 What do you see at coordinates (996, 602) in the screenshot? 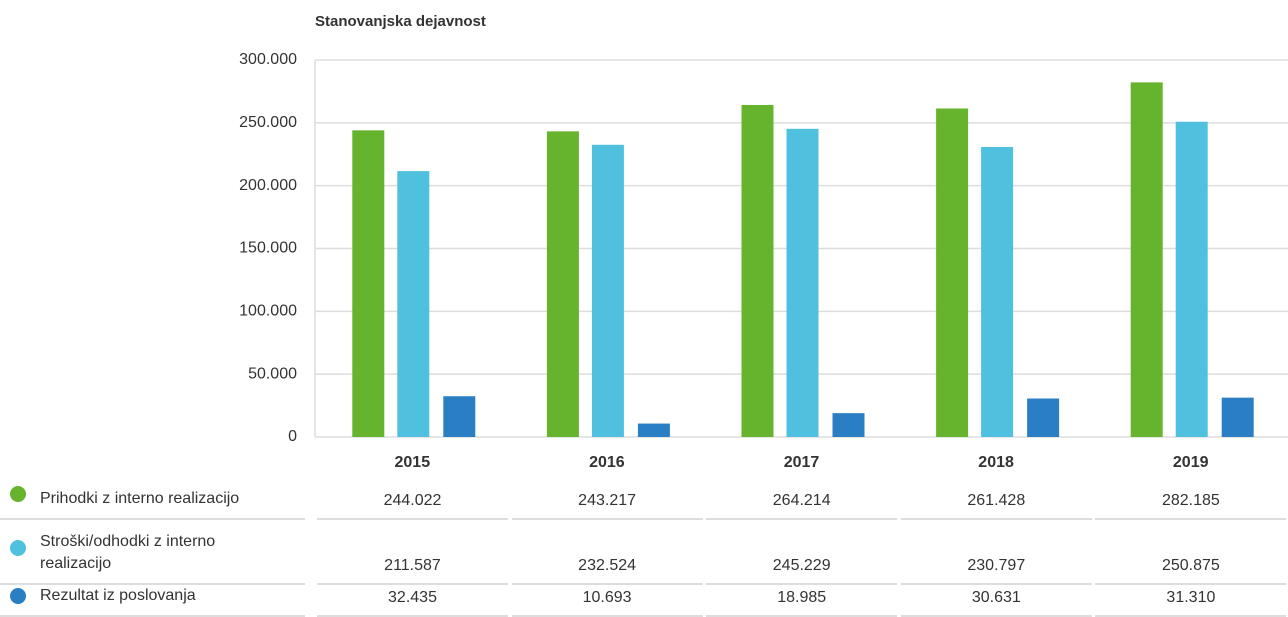
I see `table-cell: 30.631` at bounding box center [996, 602].